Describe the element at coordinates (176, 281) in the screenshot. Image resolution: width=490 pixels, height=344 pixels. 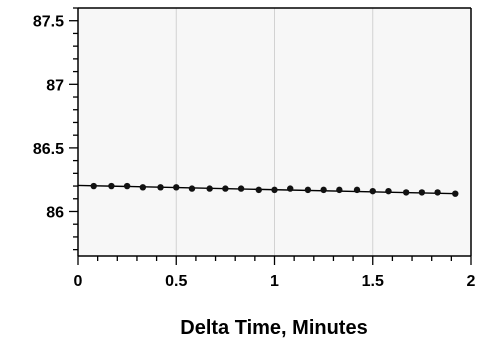
I see `x-tick-label: 0.5` at that location.